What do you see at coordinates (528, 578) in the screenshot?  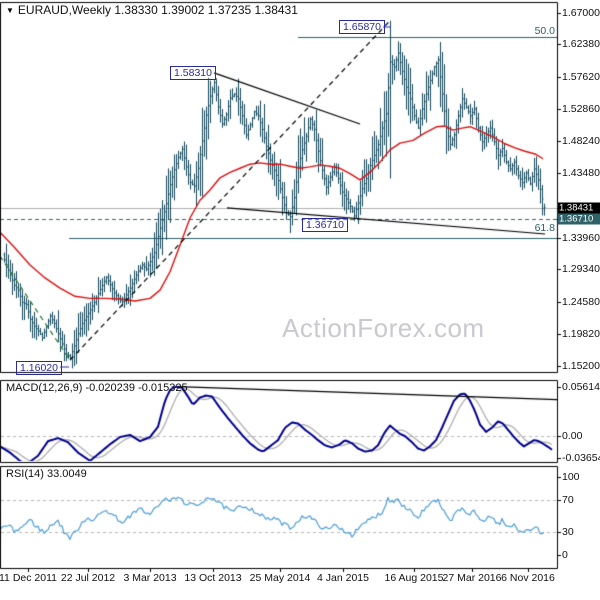 I see `time-axis-label: 6 Nov 2016` at bounding box center [528, 578].